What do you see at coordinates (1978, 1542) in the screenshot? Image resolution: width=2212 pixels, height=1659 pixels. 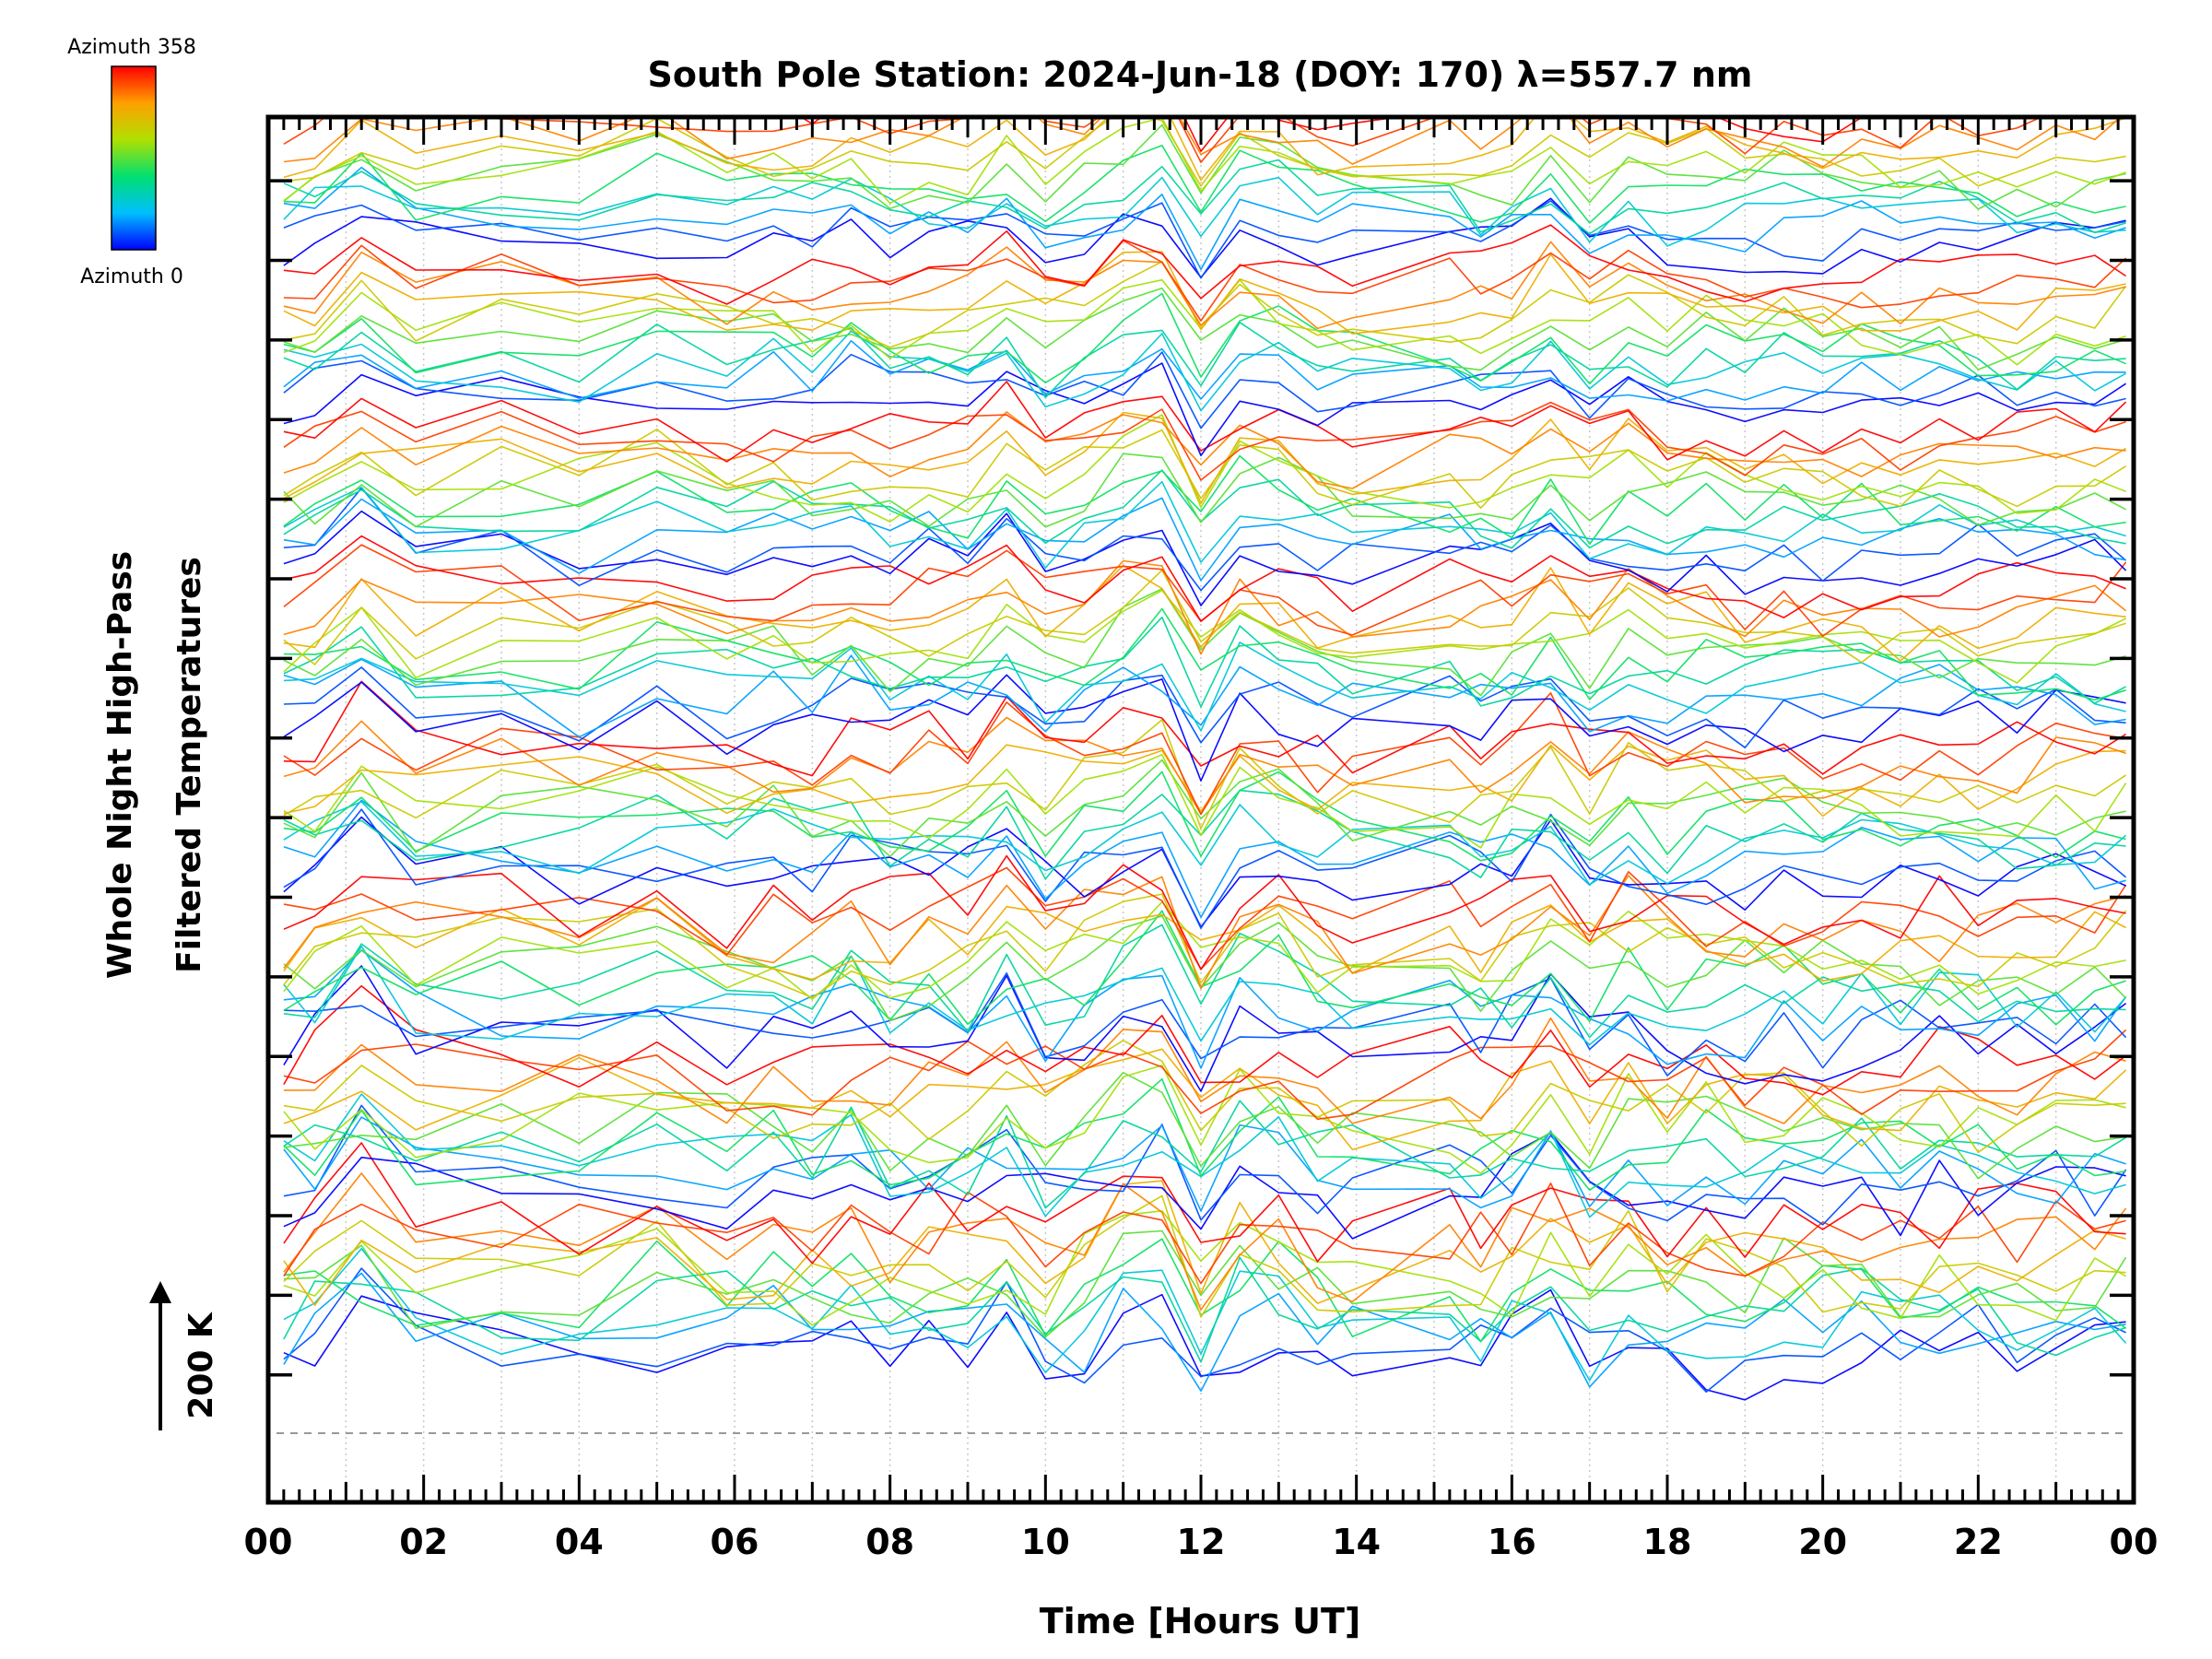 I see `x-tick-label: 22` at bounding box center [1978, 1542].